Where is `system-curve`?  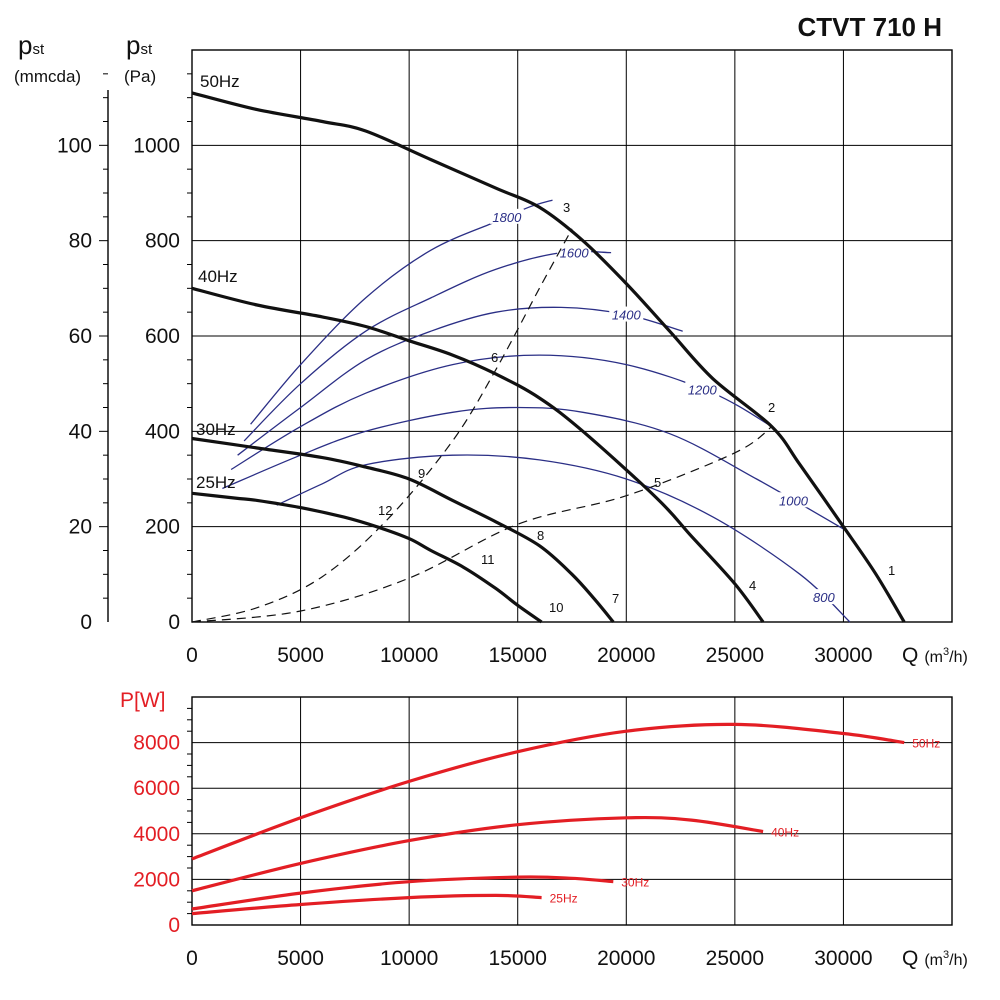
system-curve is located at coordinates (482, 524).